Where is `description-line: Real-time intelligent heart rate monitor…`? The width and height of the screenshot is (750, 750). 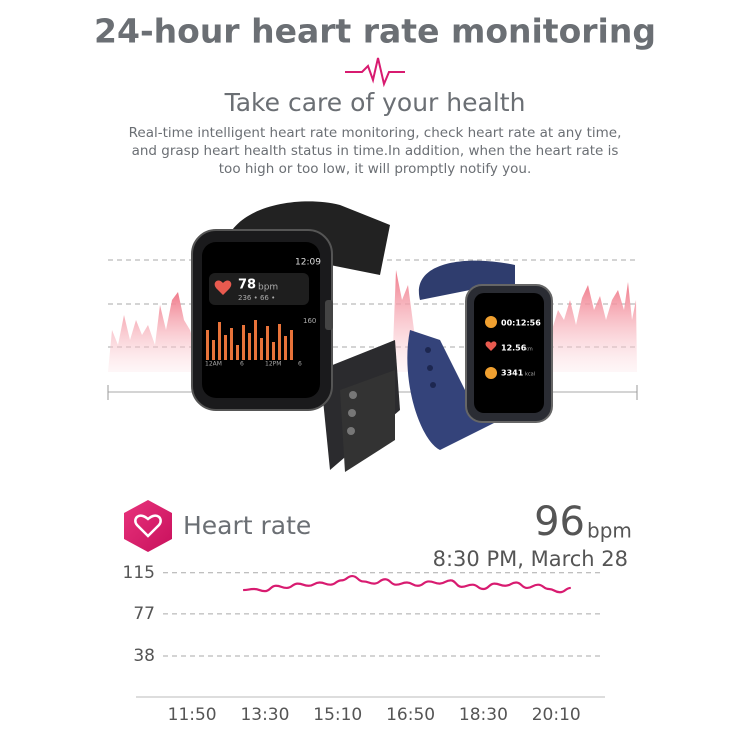
description-line: Real-time intelligent heart rate monitor… is located at coordinates (375, 133).